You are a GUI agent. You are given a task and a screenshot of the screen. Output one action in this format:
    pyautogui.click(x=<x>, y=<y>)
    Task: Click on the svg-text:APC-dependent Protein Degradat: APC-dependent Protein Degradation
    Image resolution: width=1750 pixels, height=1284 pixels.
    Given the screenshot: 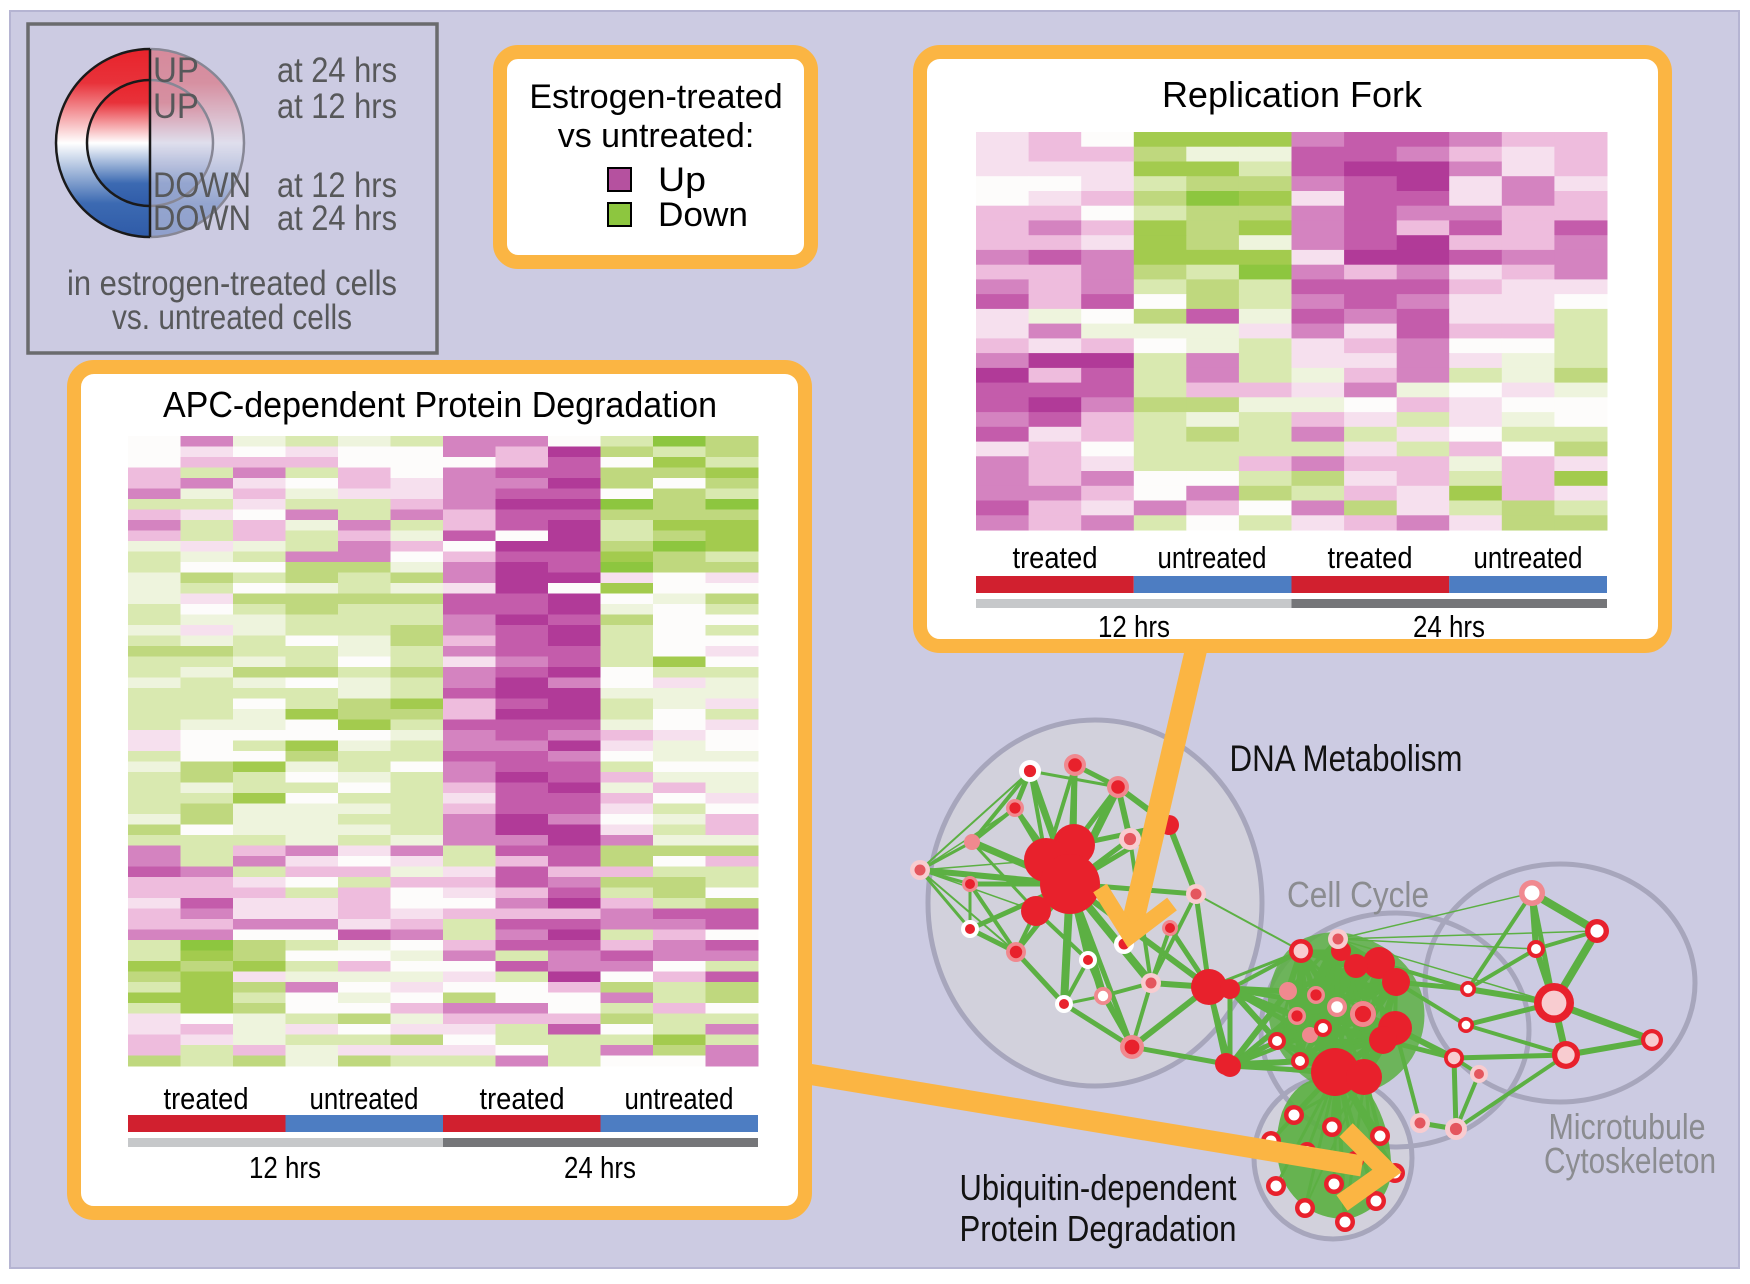 What is the action you would take?
    pyautogui.click(x=440, y=404)
    